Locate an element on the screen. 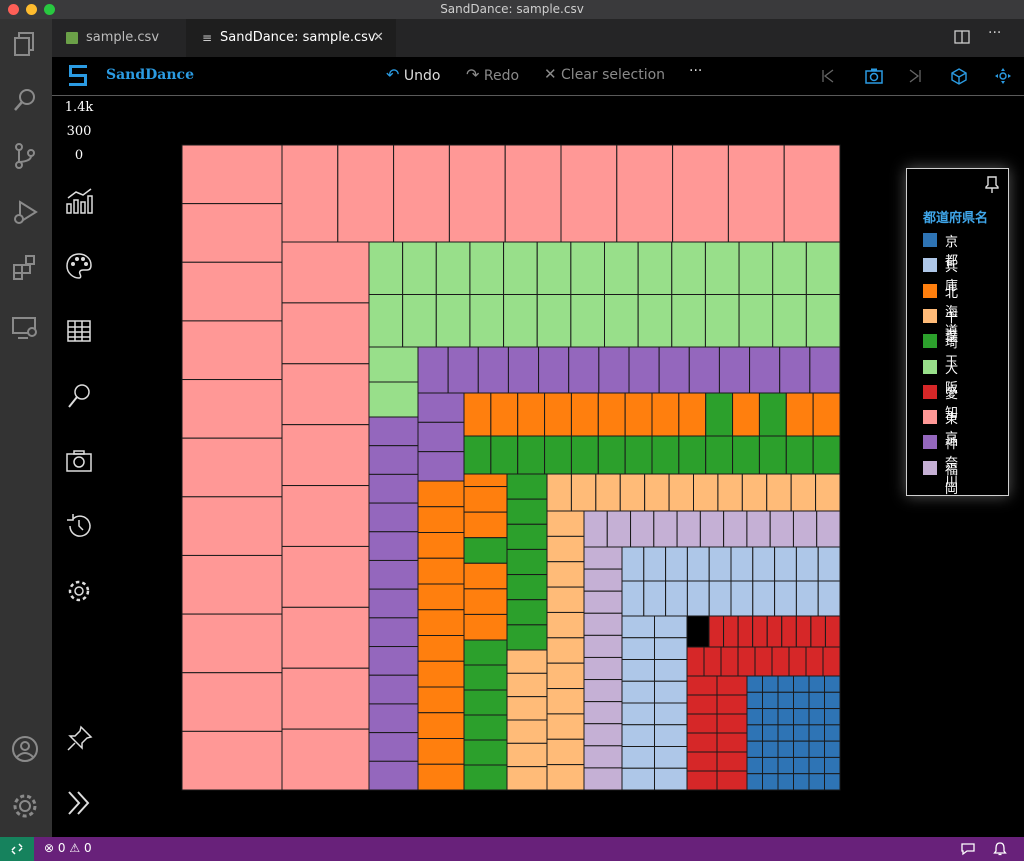  undo-button: ↶ Undo is located at coordinates (413, 74).